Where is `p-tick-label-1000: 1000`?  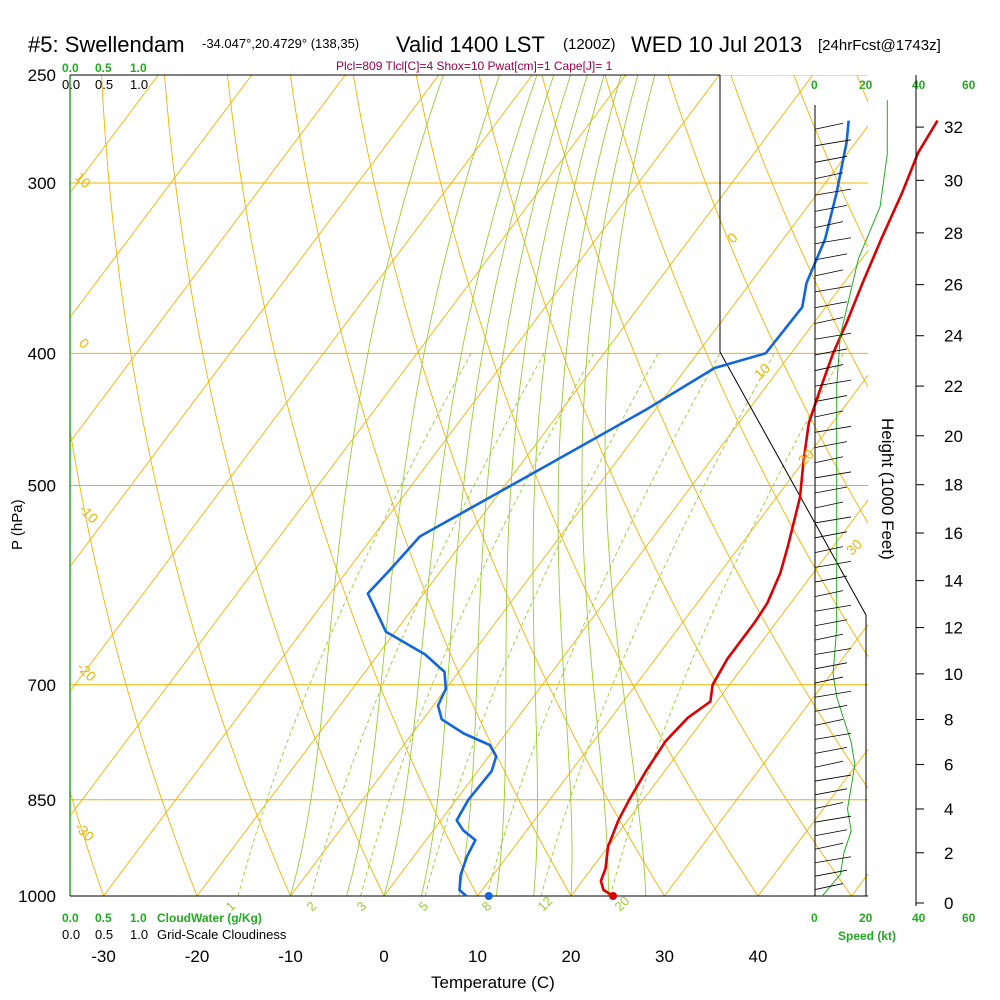
p-tick-label-1000: 1000 is located at coordinates (37, 896).